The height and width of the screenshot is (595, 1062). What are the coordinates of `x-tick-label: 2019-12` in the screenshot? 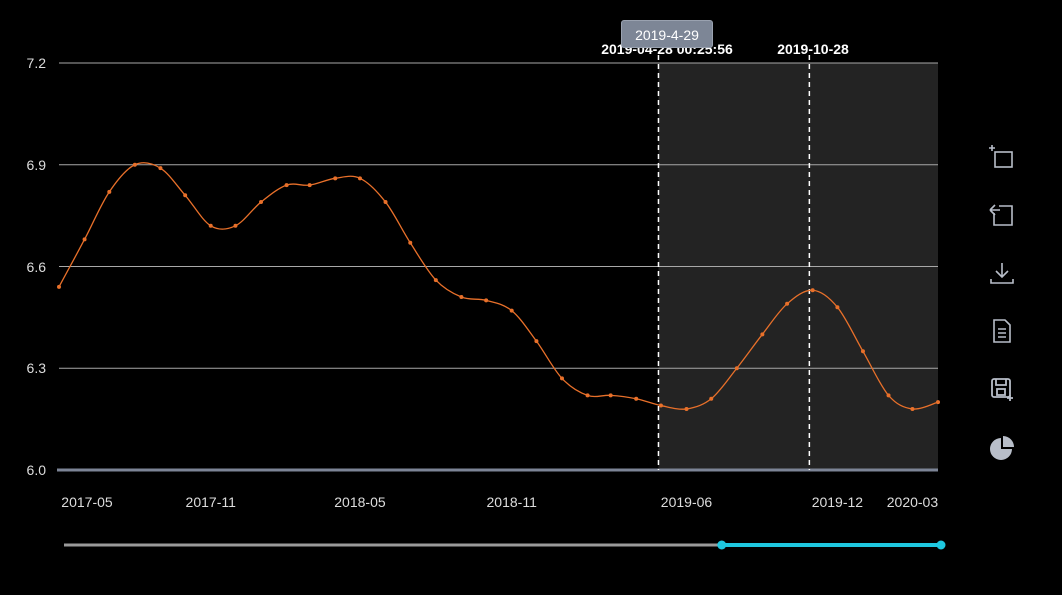 It's located at (837, 502).